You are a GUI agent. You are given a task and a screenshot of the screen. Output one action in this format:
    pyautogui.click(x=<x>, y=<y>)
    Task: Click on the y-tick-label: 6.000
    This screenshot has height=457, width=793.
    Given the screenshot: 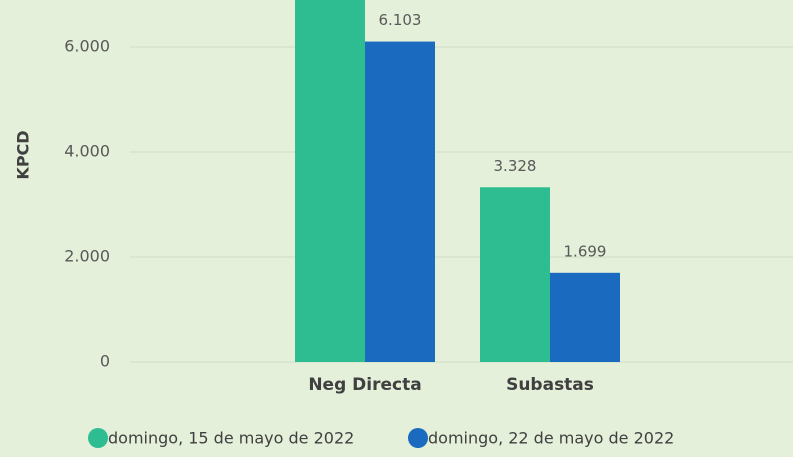 What is the action you would take?
    pyautogui.click(x=87, y=45)
    